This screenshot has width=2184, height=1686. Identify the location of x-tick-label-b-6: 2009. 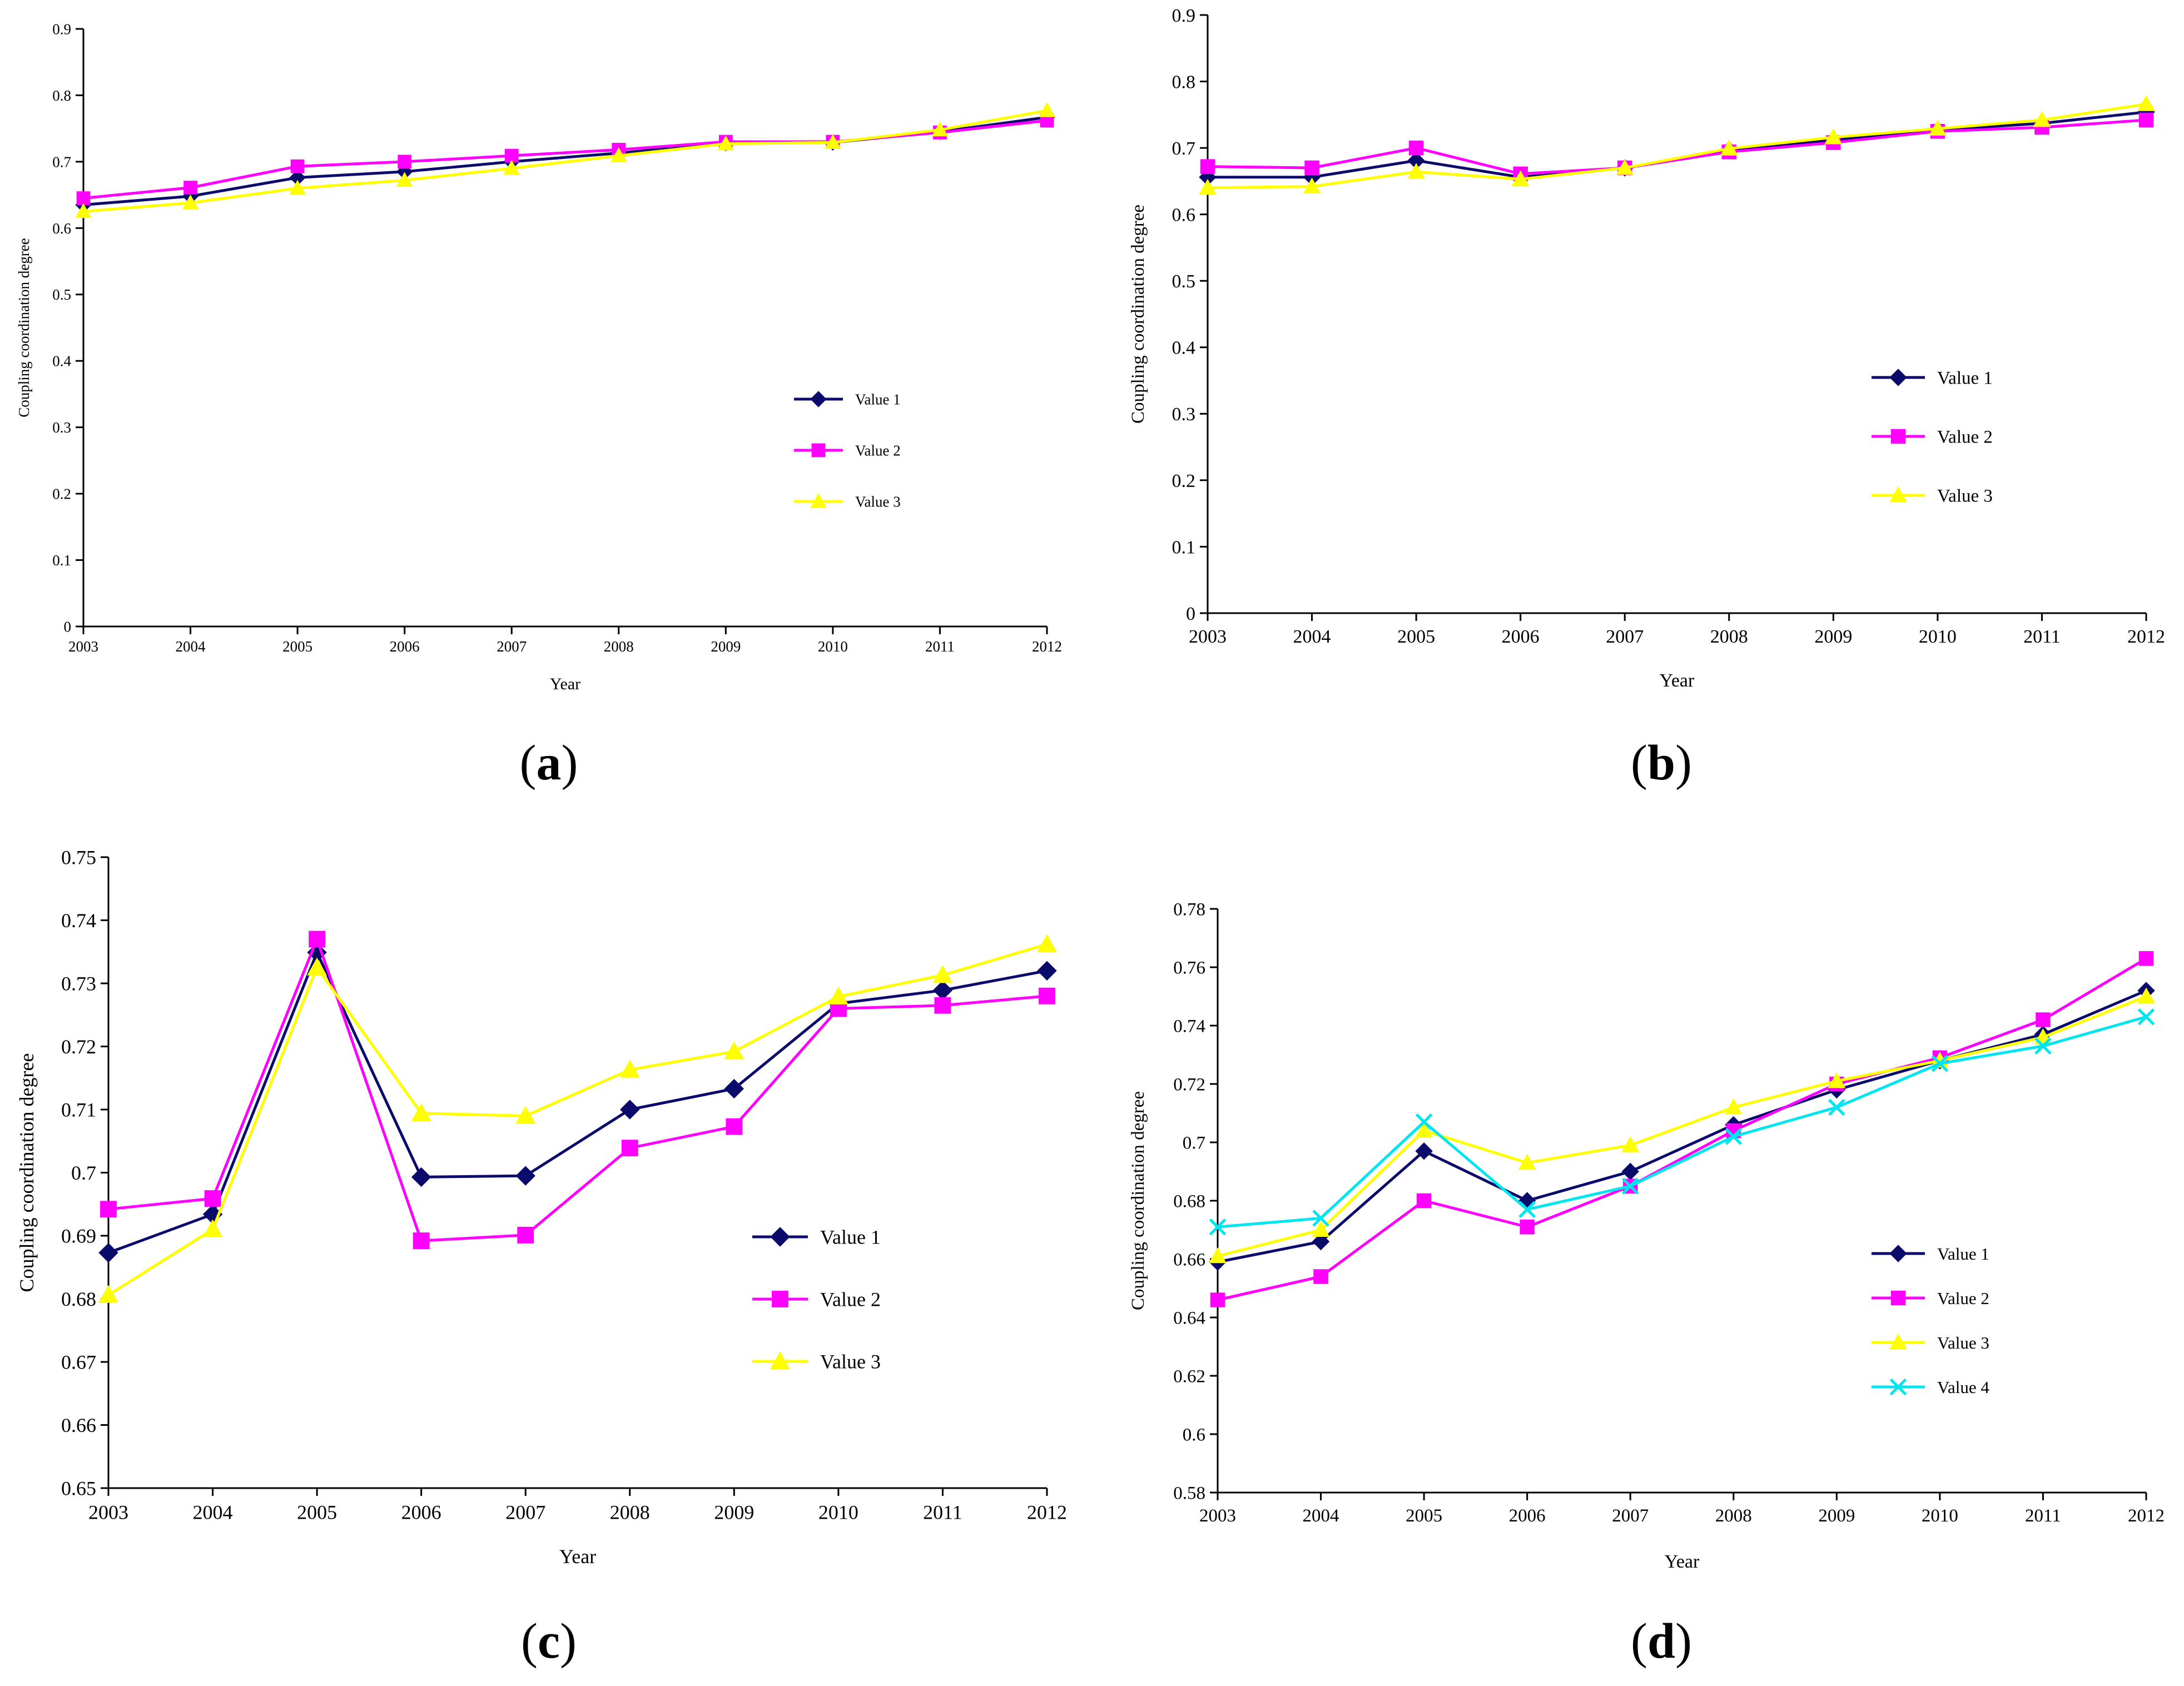
(1833, 636).